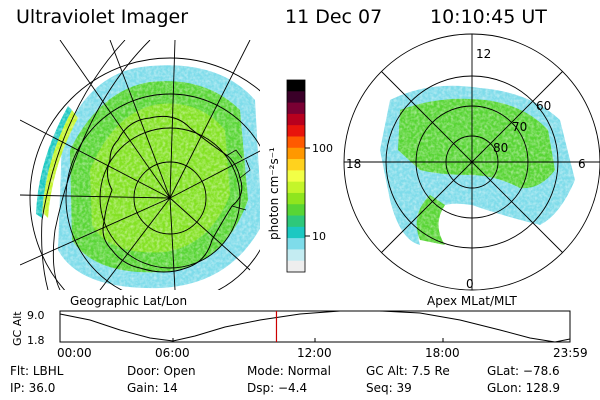  Describe the element at coordinates (319, 236) in the screenshot. I see `colorbar-tick-10: 10` at that location.